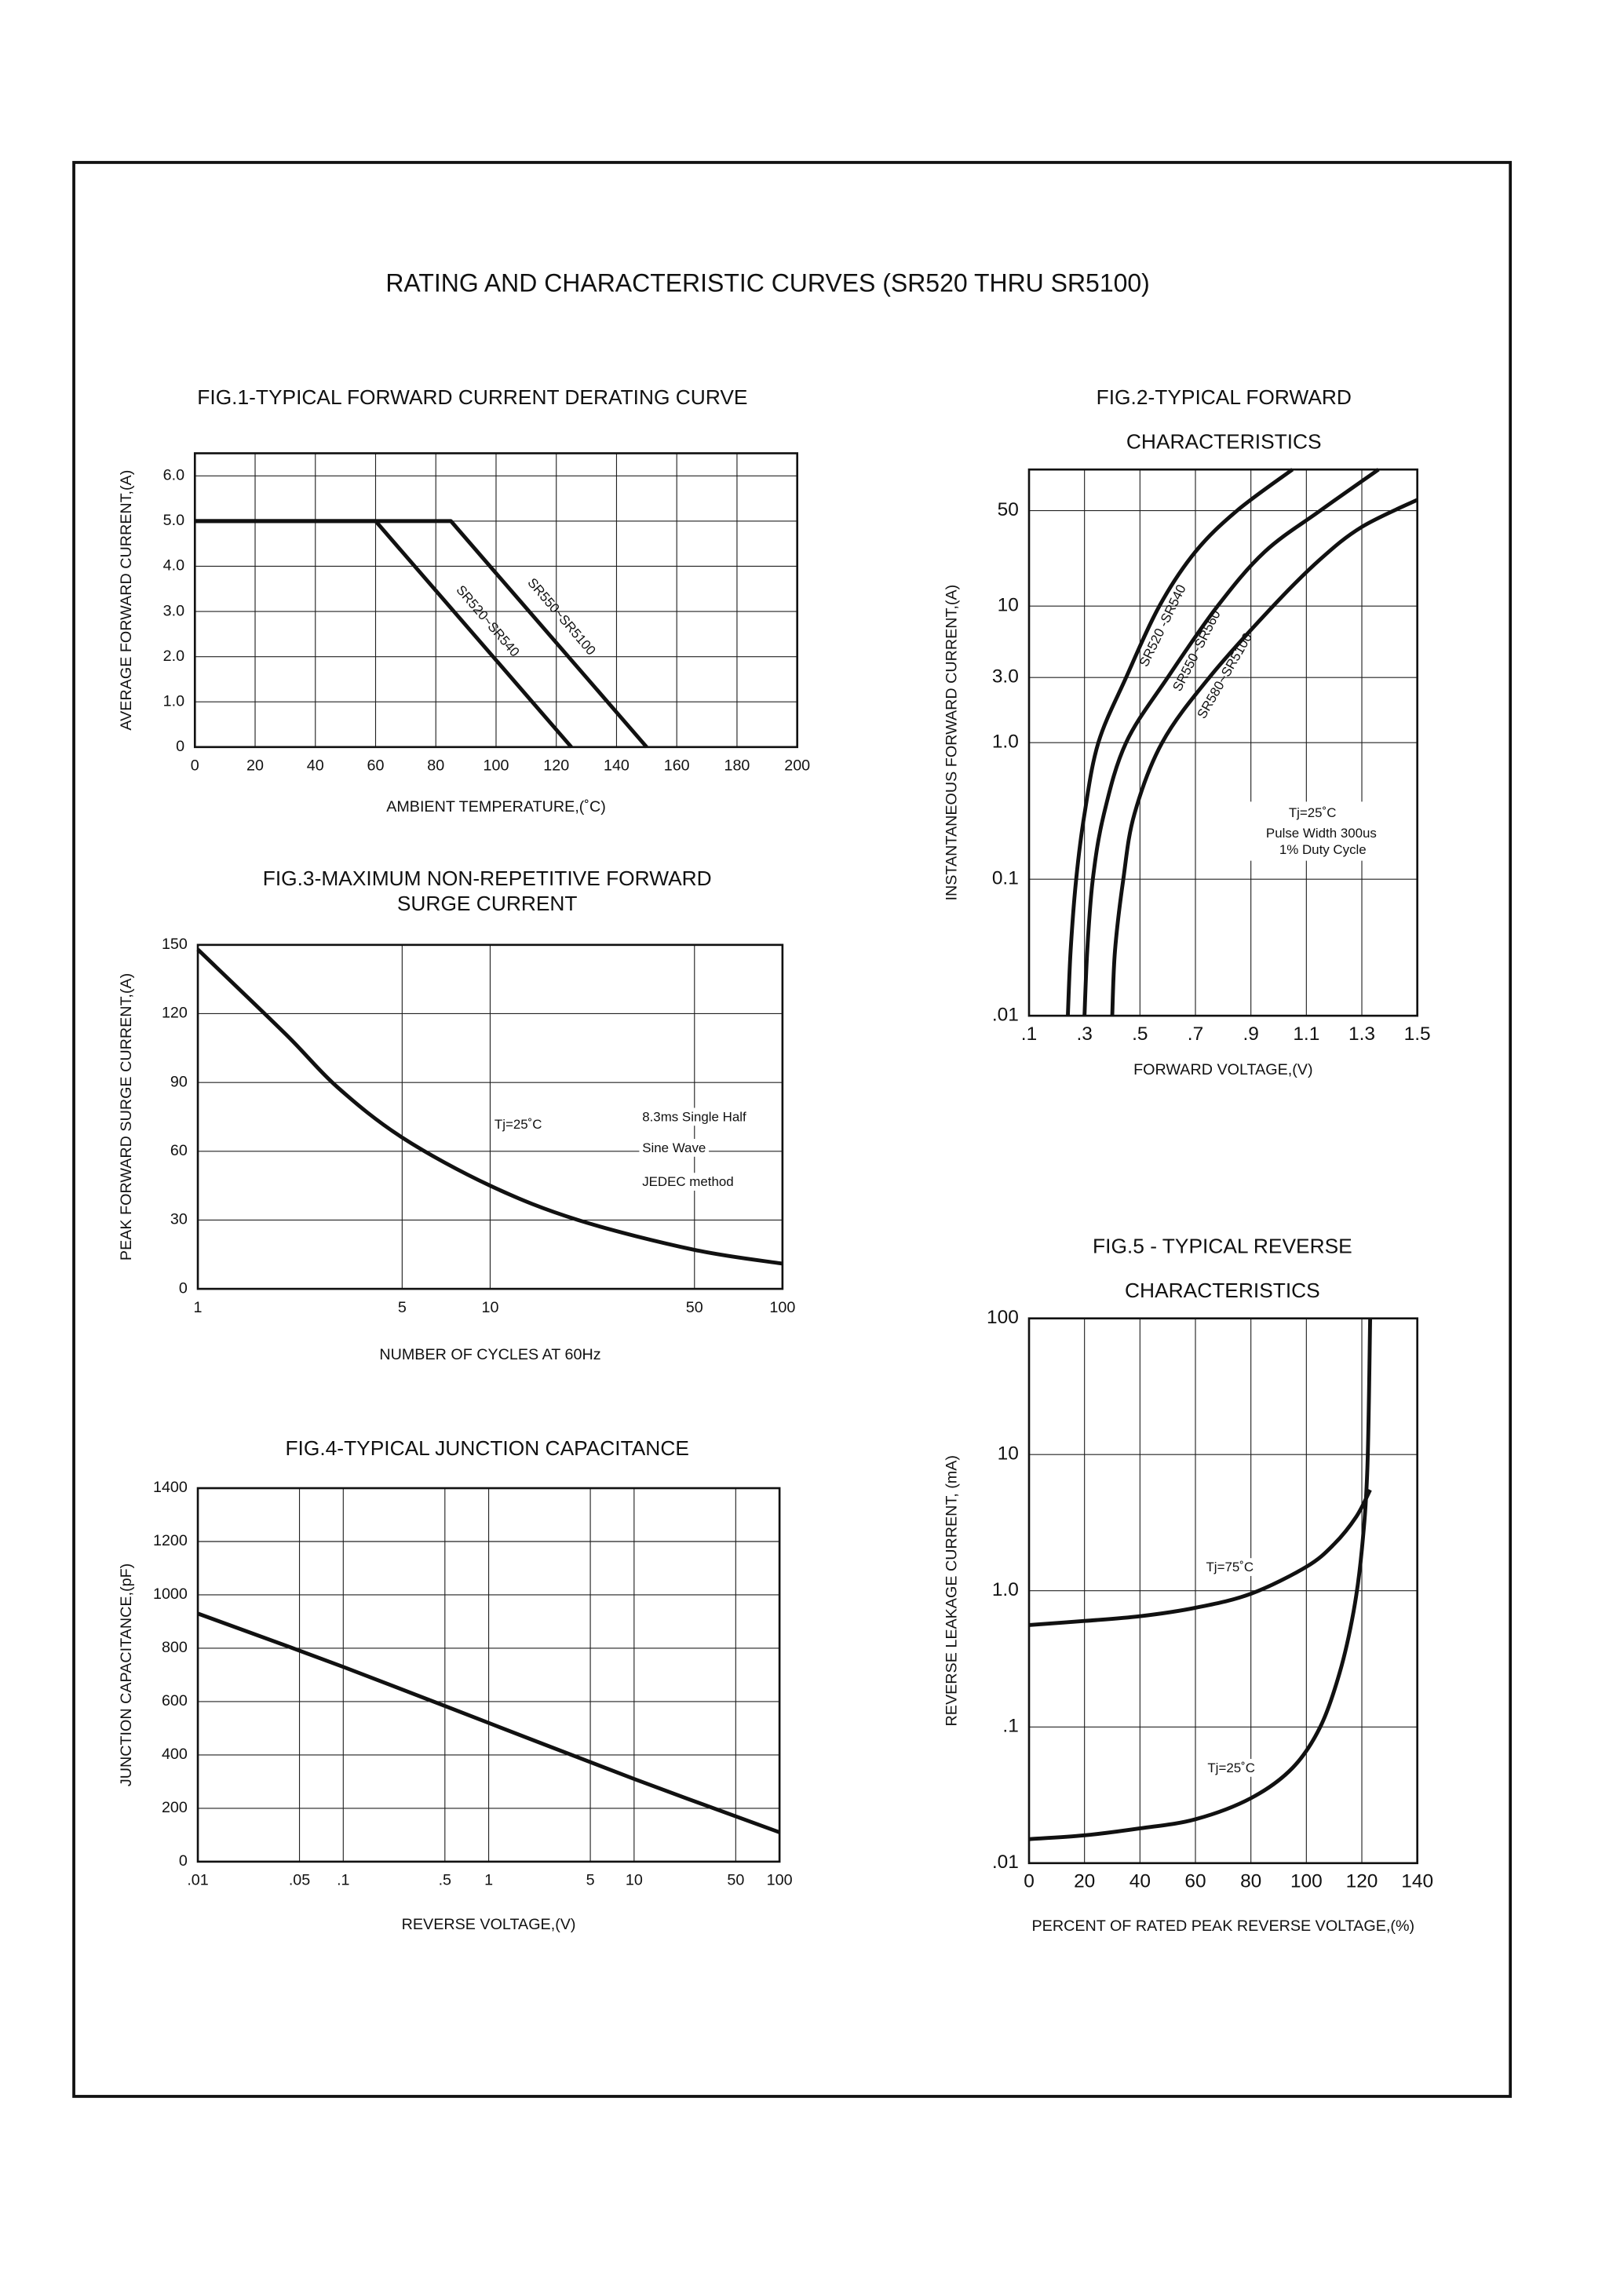 The image size is (1624, 2295). Describe the element at coordinates (127, 1117) in the screenshot. I see `y-axis-label: PEAK FORWARD SURGE CURRENT,(A)` at that location.